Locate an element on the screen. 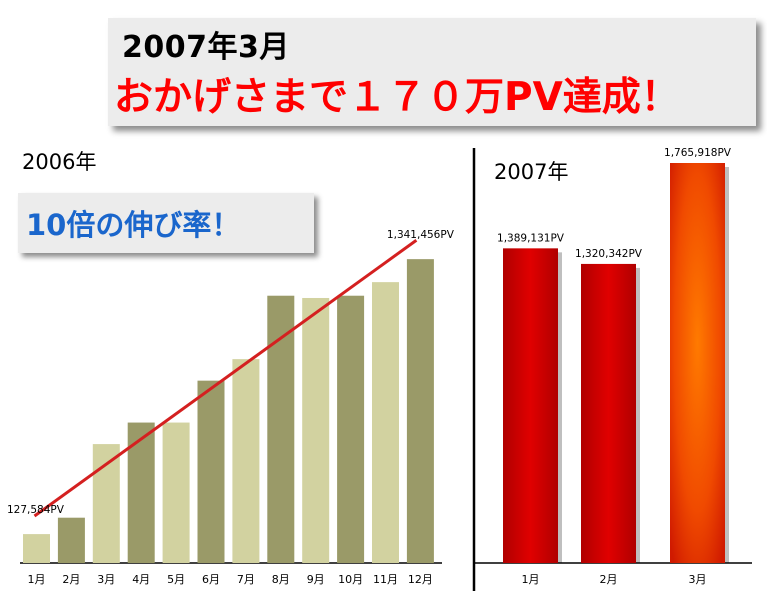 This screenshot has height=591, width=767. data-label-2006-1: 127,584PV is located at coordinates (36, 510).